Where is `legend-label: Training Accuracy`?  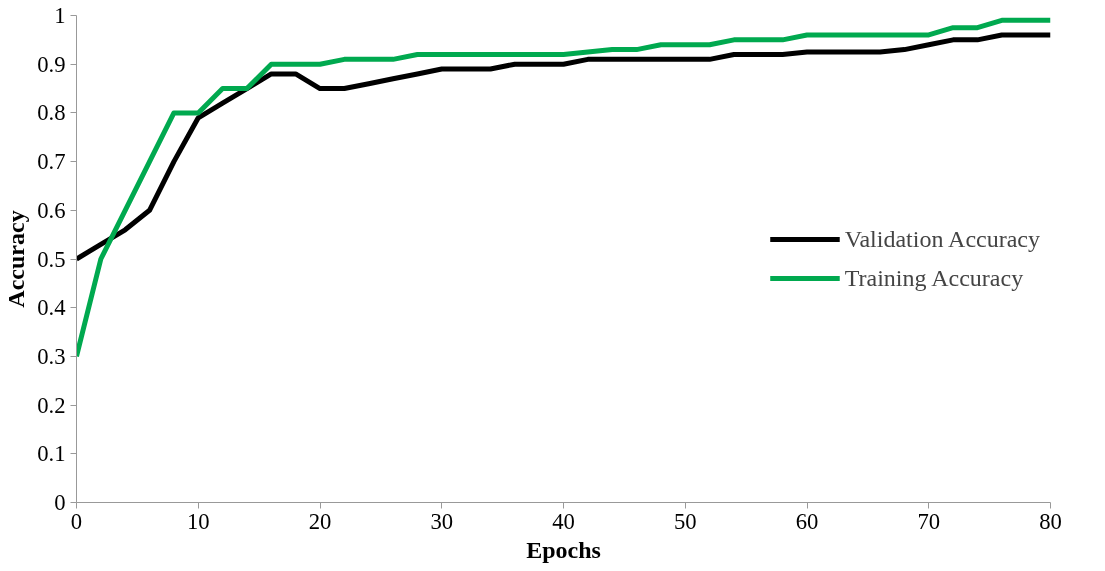 legend-label: Training Accuracy is located at coordinates (934, 278).